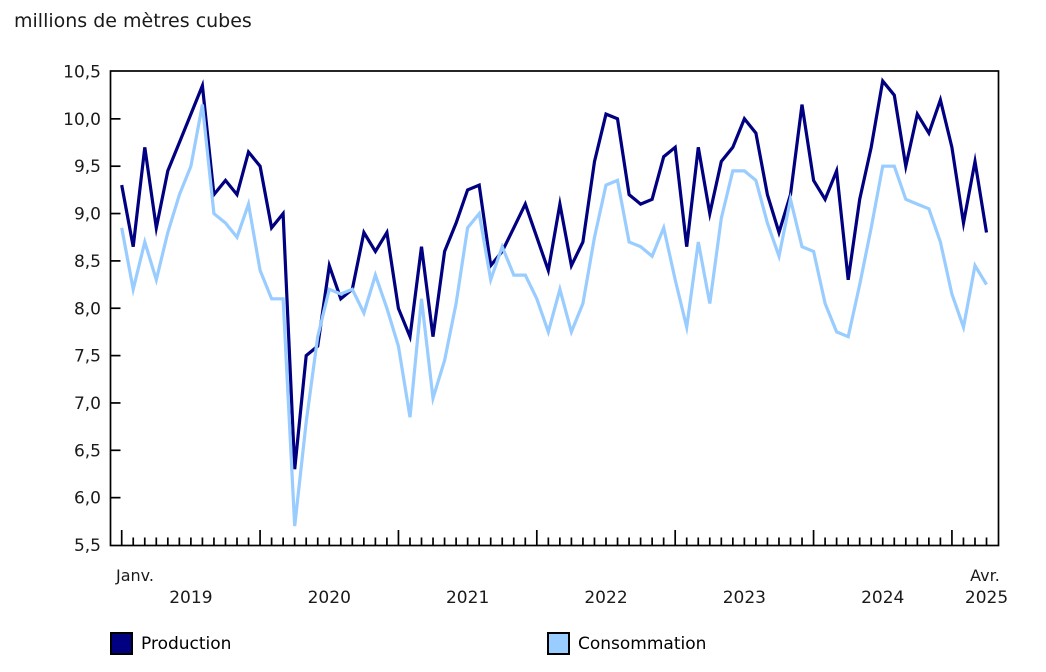 The image size is (1046, 672). What do you see at coordinates (87, 357) in the screenshot?
I see `y-tick-label: 7,5` at bounding box center [87, 357].